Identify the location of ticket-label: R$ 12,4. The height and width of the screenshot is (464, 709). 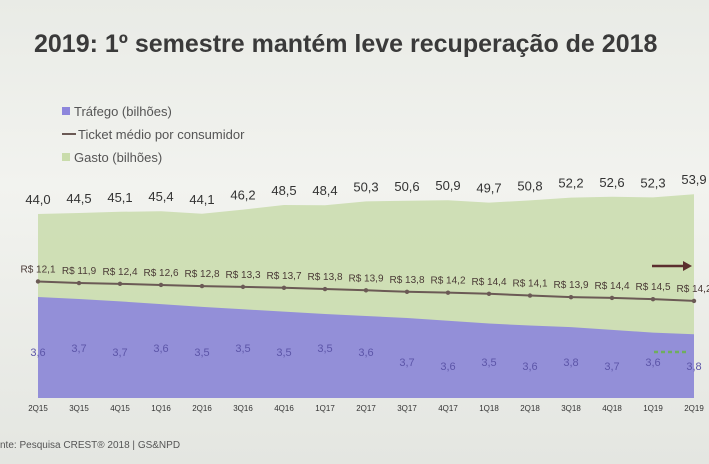
(119, 272).